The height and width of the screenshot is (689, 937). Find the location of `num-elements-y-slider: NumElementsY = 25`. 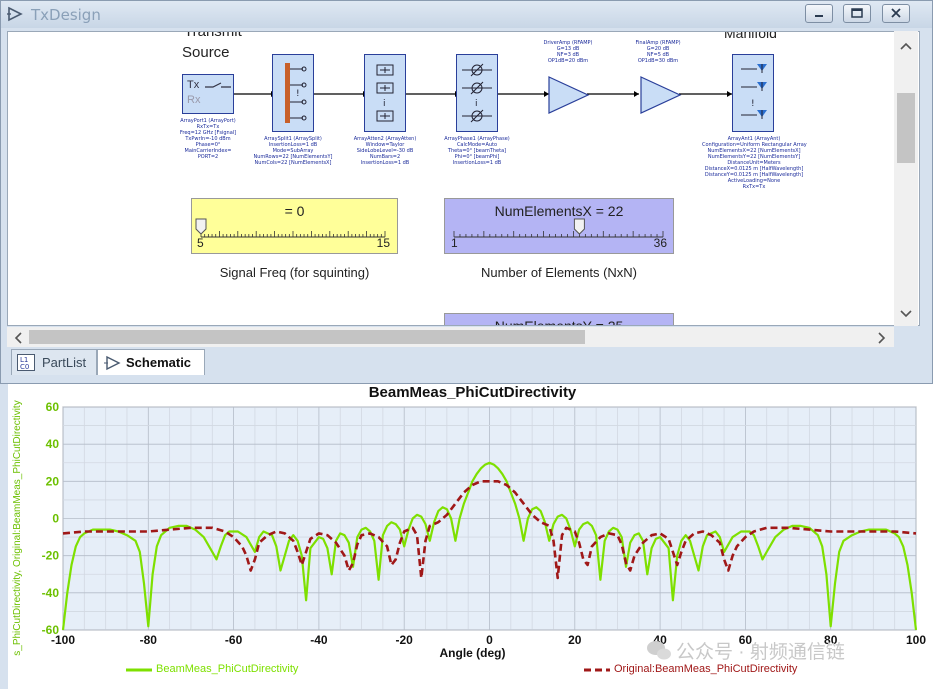

num-elements-y-slider: NumElementsY = 25 is located at coordinates (559, 319).